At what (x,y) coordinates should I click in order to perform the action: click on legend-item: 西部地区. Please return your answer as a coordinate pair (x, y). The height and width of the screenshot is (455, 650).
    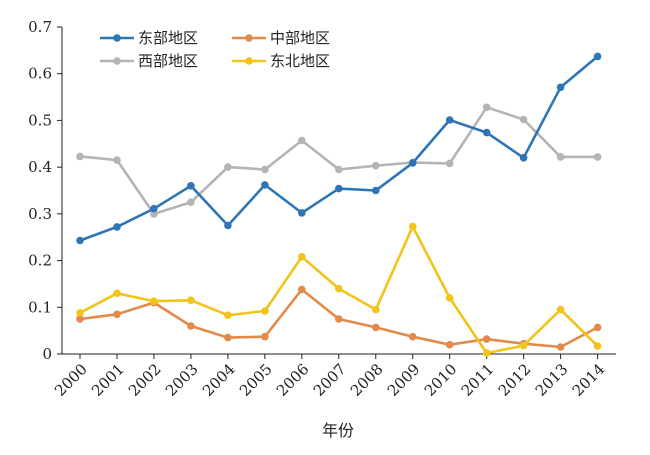
    Looking at the image, I should click on (149, 61).